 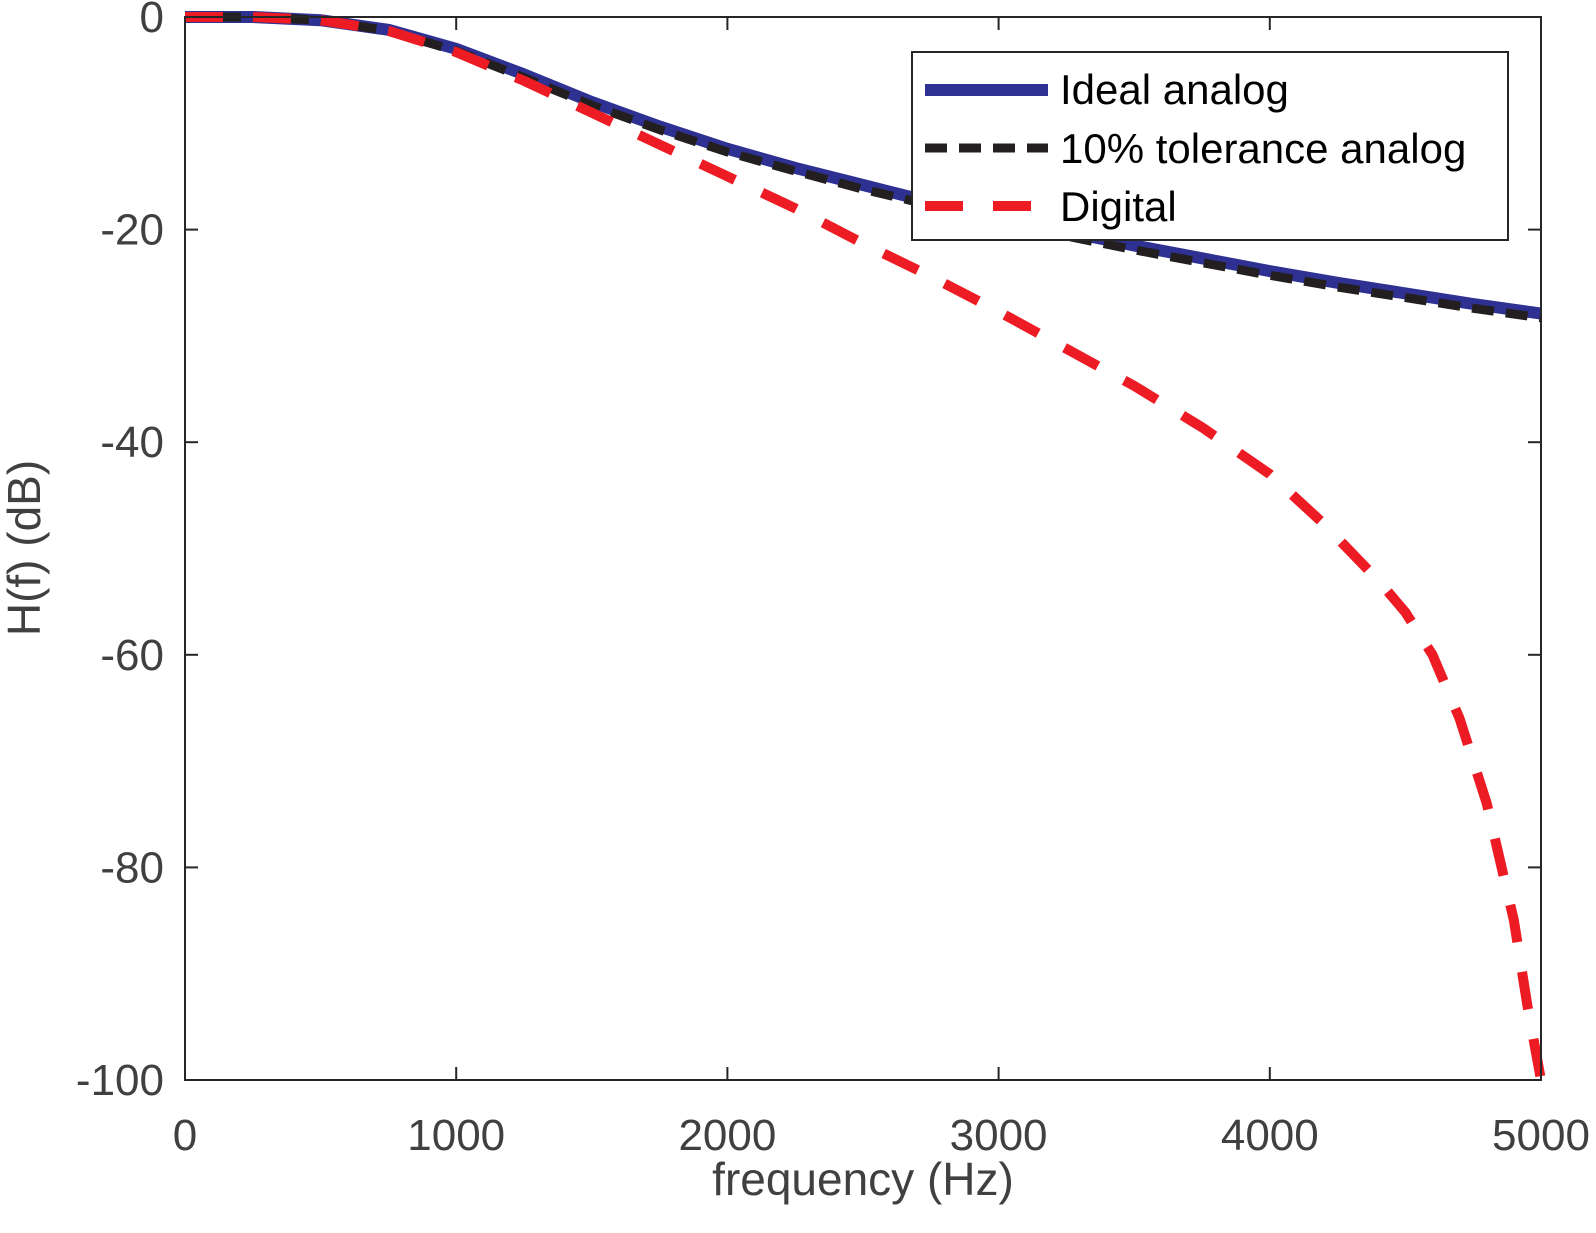 What do you see at coordinates (1270, 1135) in the screenshot?
I see `x-tick-label: 4000` at bounding box center [1270, 1135].